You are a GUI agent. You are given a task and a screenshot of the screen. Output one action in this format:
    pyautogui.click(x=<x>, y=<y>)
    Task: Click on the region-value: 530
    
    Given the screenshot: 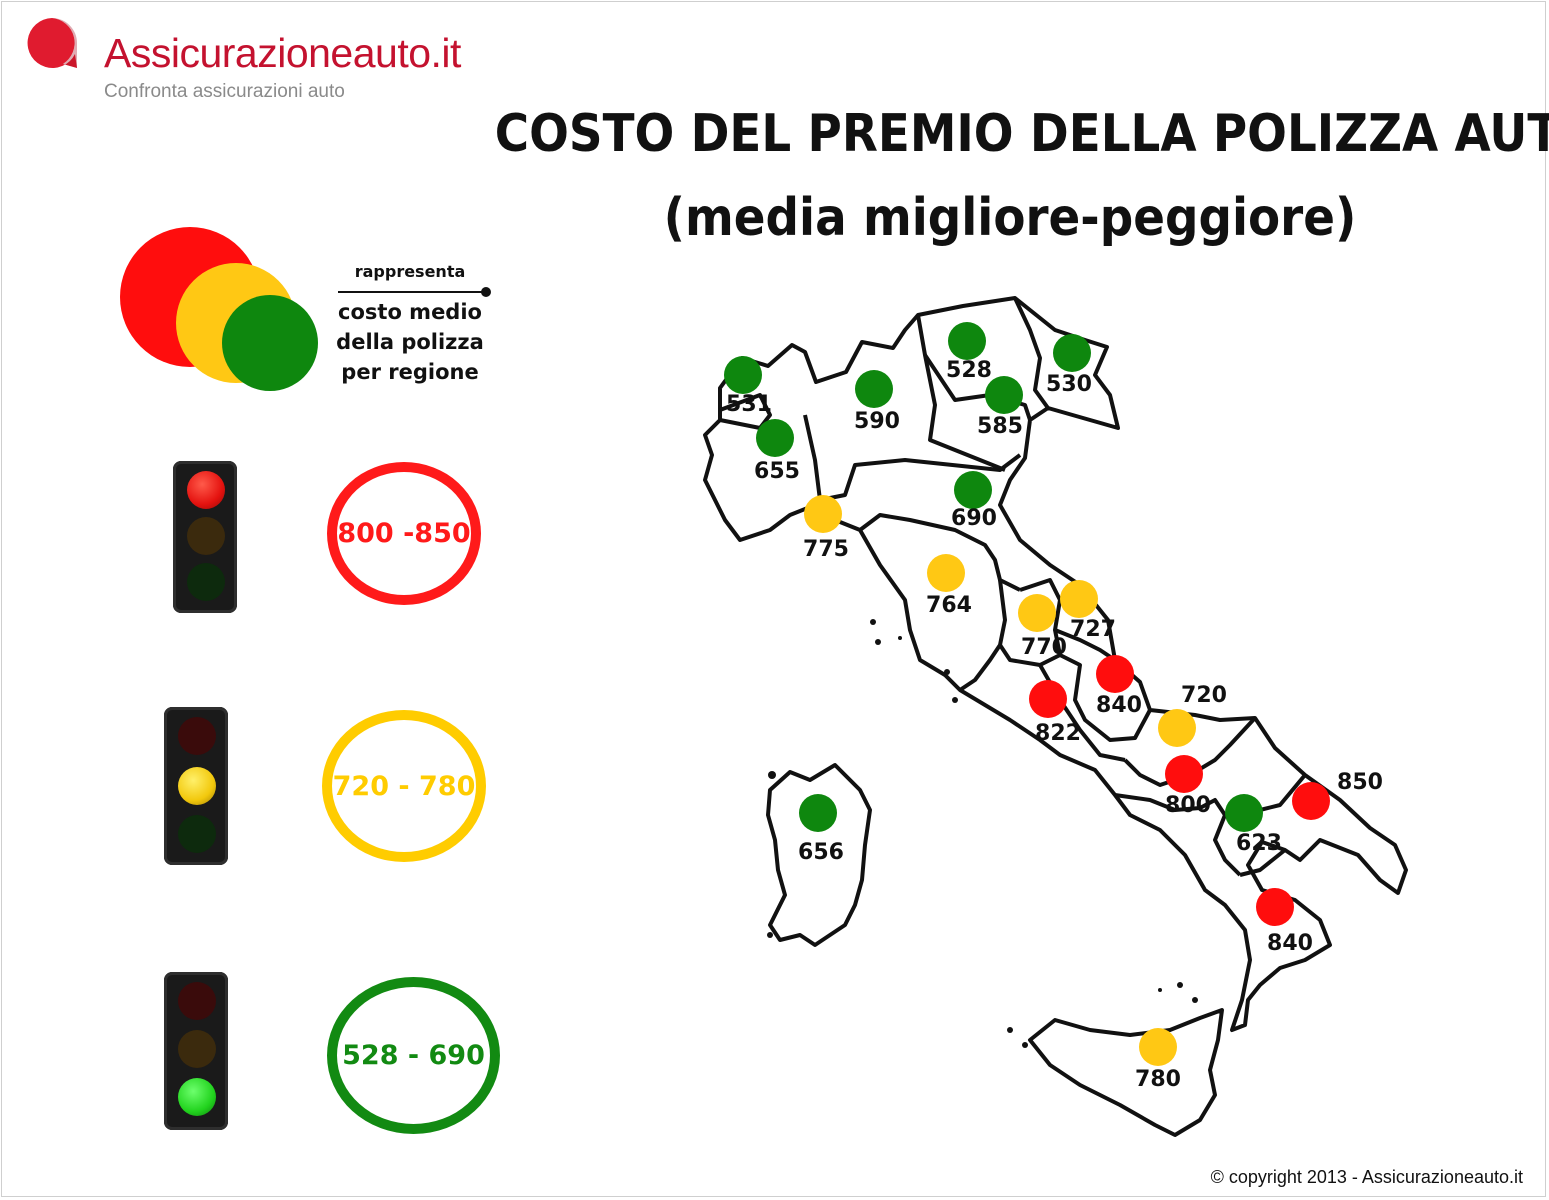 What is the action you would take?
    pyautogui.click(x=1069, y=384)
    